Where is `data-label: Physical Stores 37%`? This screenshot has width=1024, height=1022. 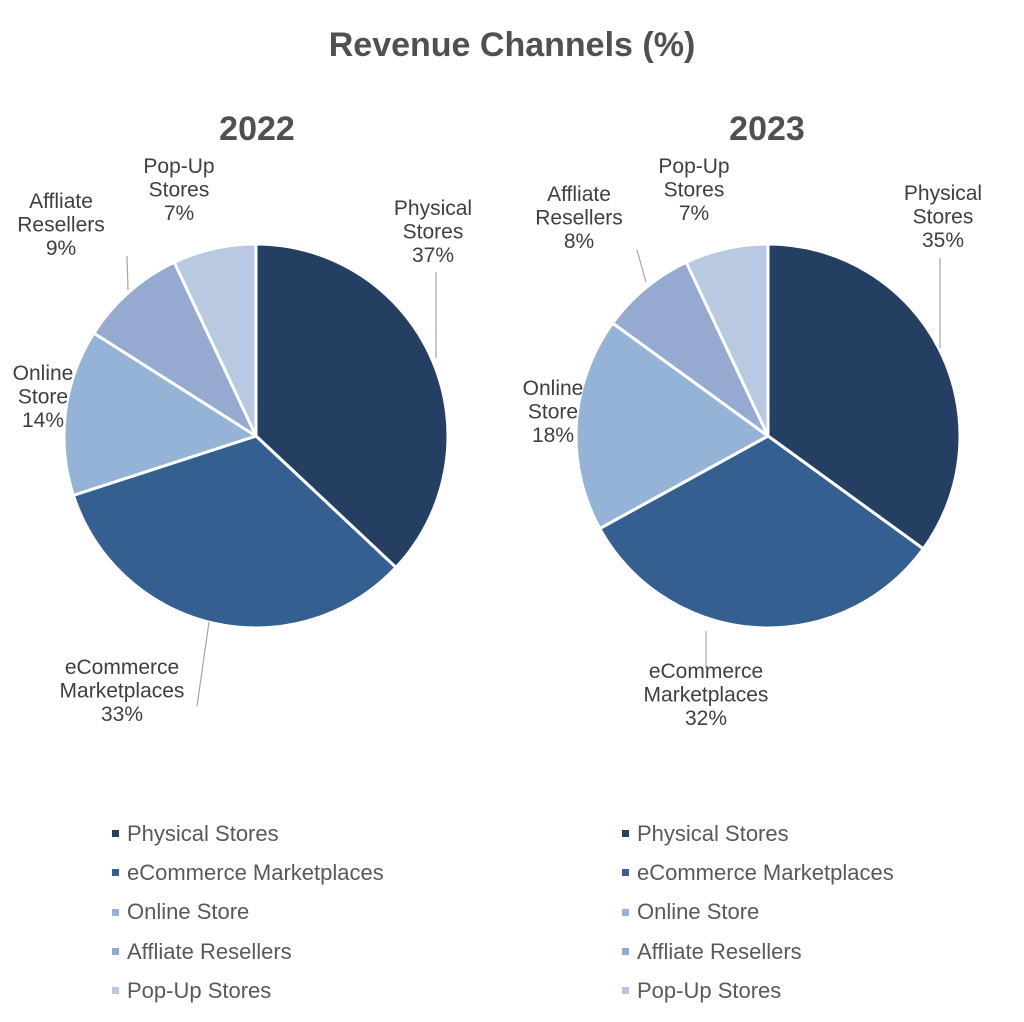
data-label: Physical Stores 37% is located at coordinates (433, 232).